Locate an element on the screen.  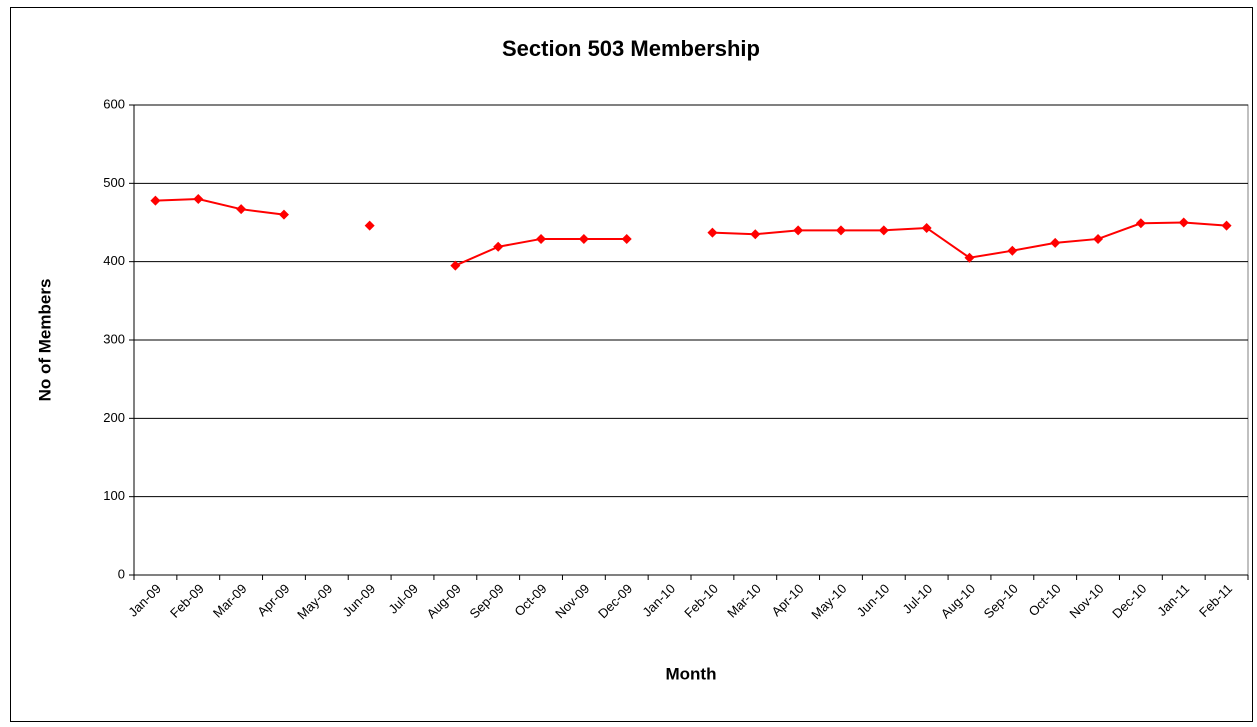
y-tick-label: 200 is located at coordinates (114, 417).